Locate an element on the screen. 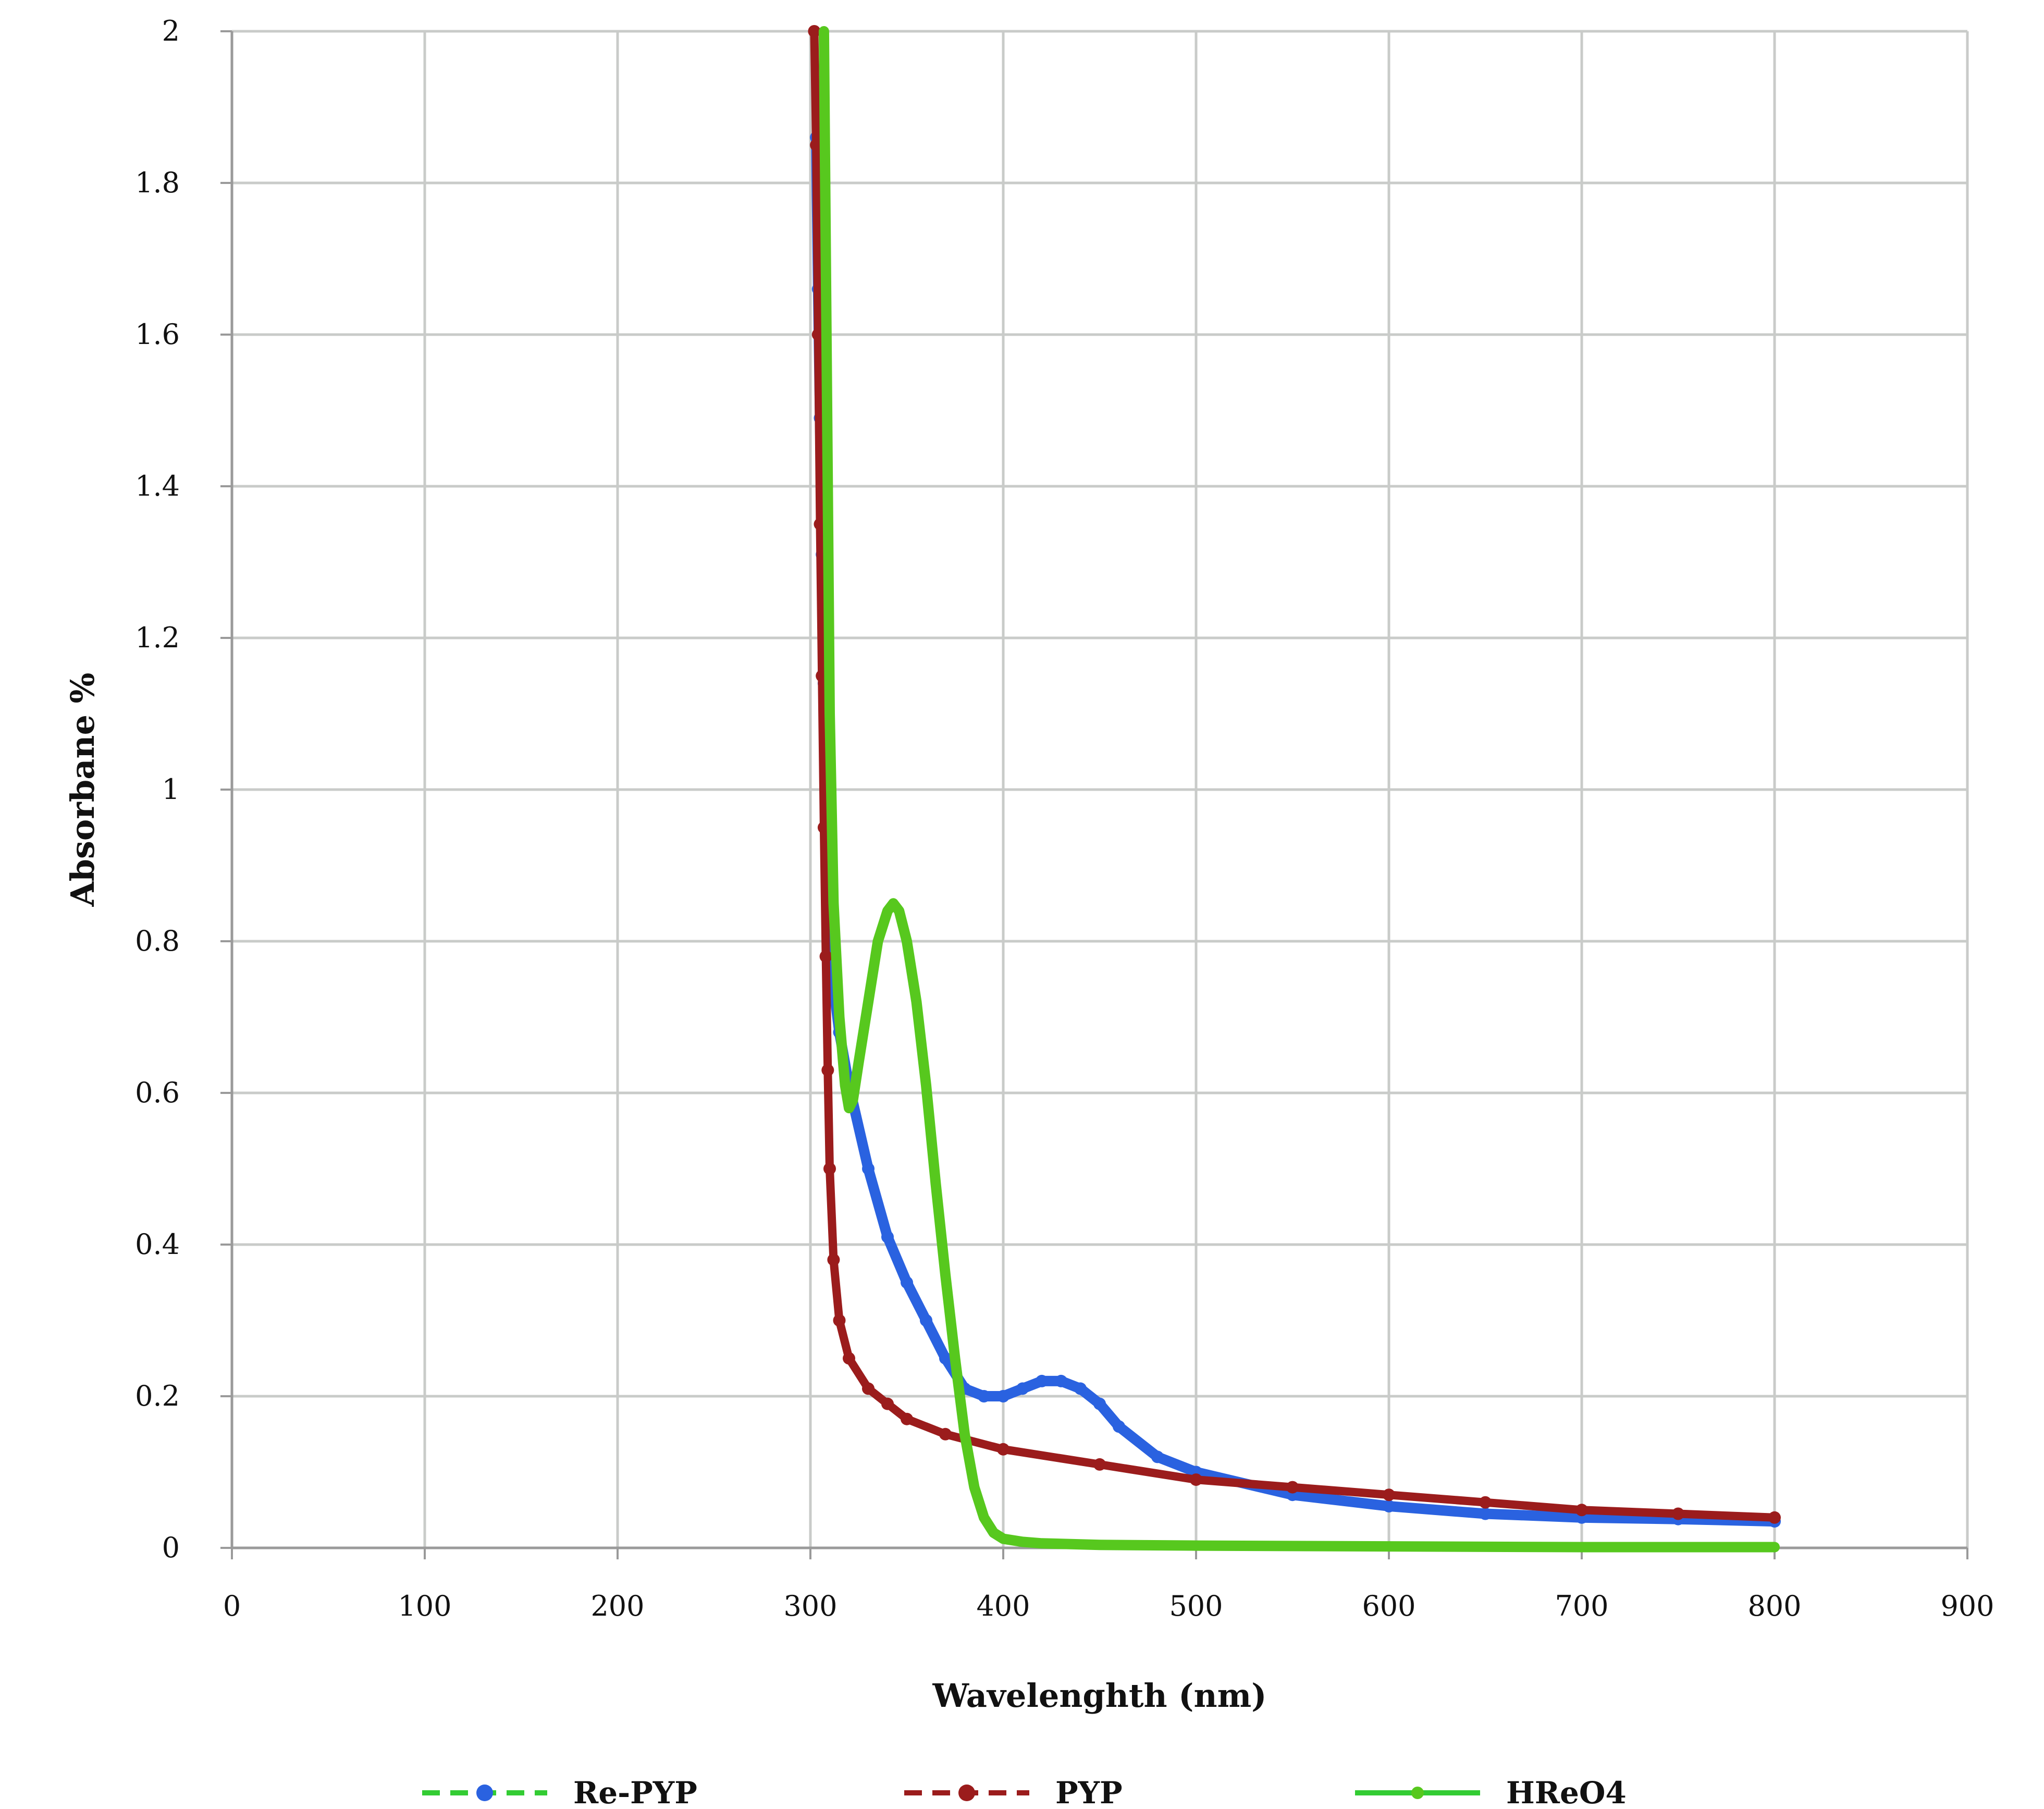 The width and height of the screenshot is (2044, 1809). x-tick-label: 300 is located at coordinates (810, 1606).